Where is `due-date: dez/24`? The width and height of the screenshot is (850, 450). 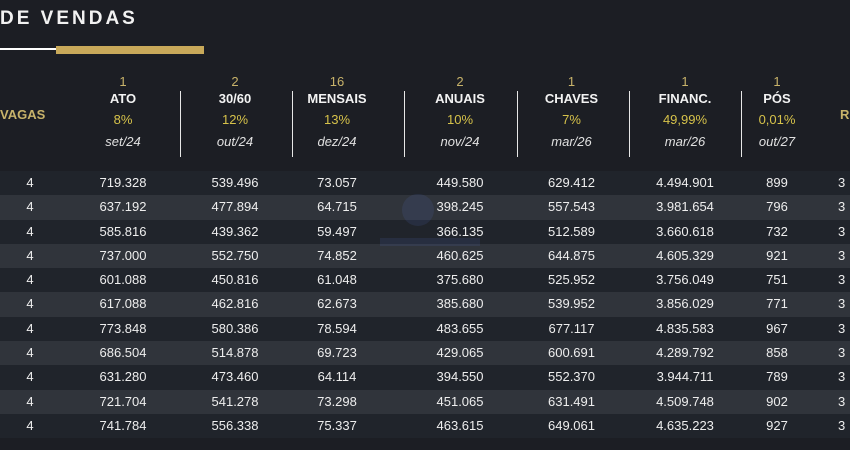 due-date: dez/24 is located at coordinates (337, 141).